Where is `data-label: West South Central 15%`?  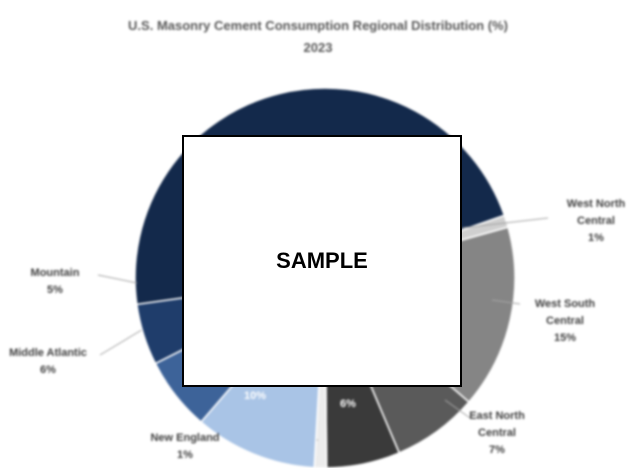 data-label: West South Central 15% is located at coordinates (565, 321).